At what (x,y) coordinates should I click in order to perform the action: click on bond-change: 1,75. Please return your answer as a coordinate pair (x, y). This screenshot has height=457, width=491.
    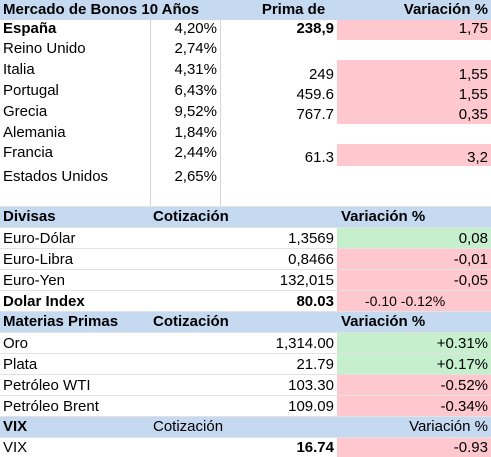
    Looking at the image, I should click on (414, 30).